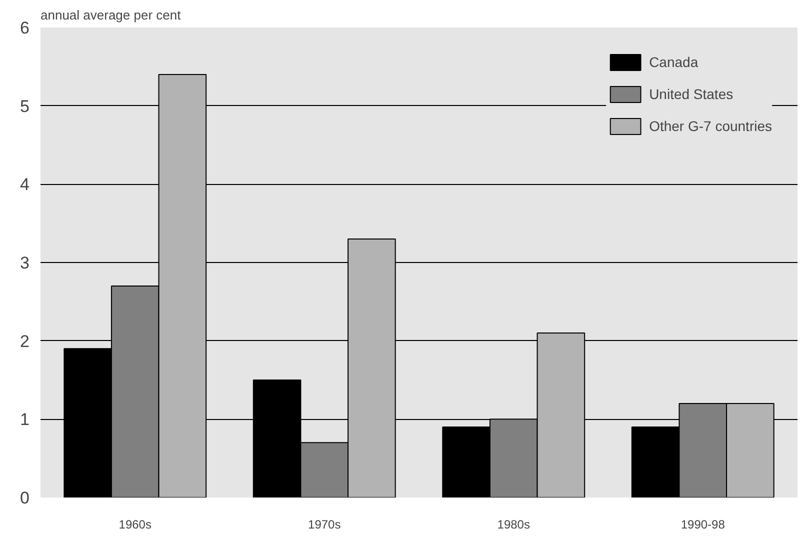  Describe the element at coordinates (324, 525) in the screenshot. I see `x-tick-label: 1970s` at that location.